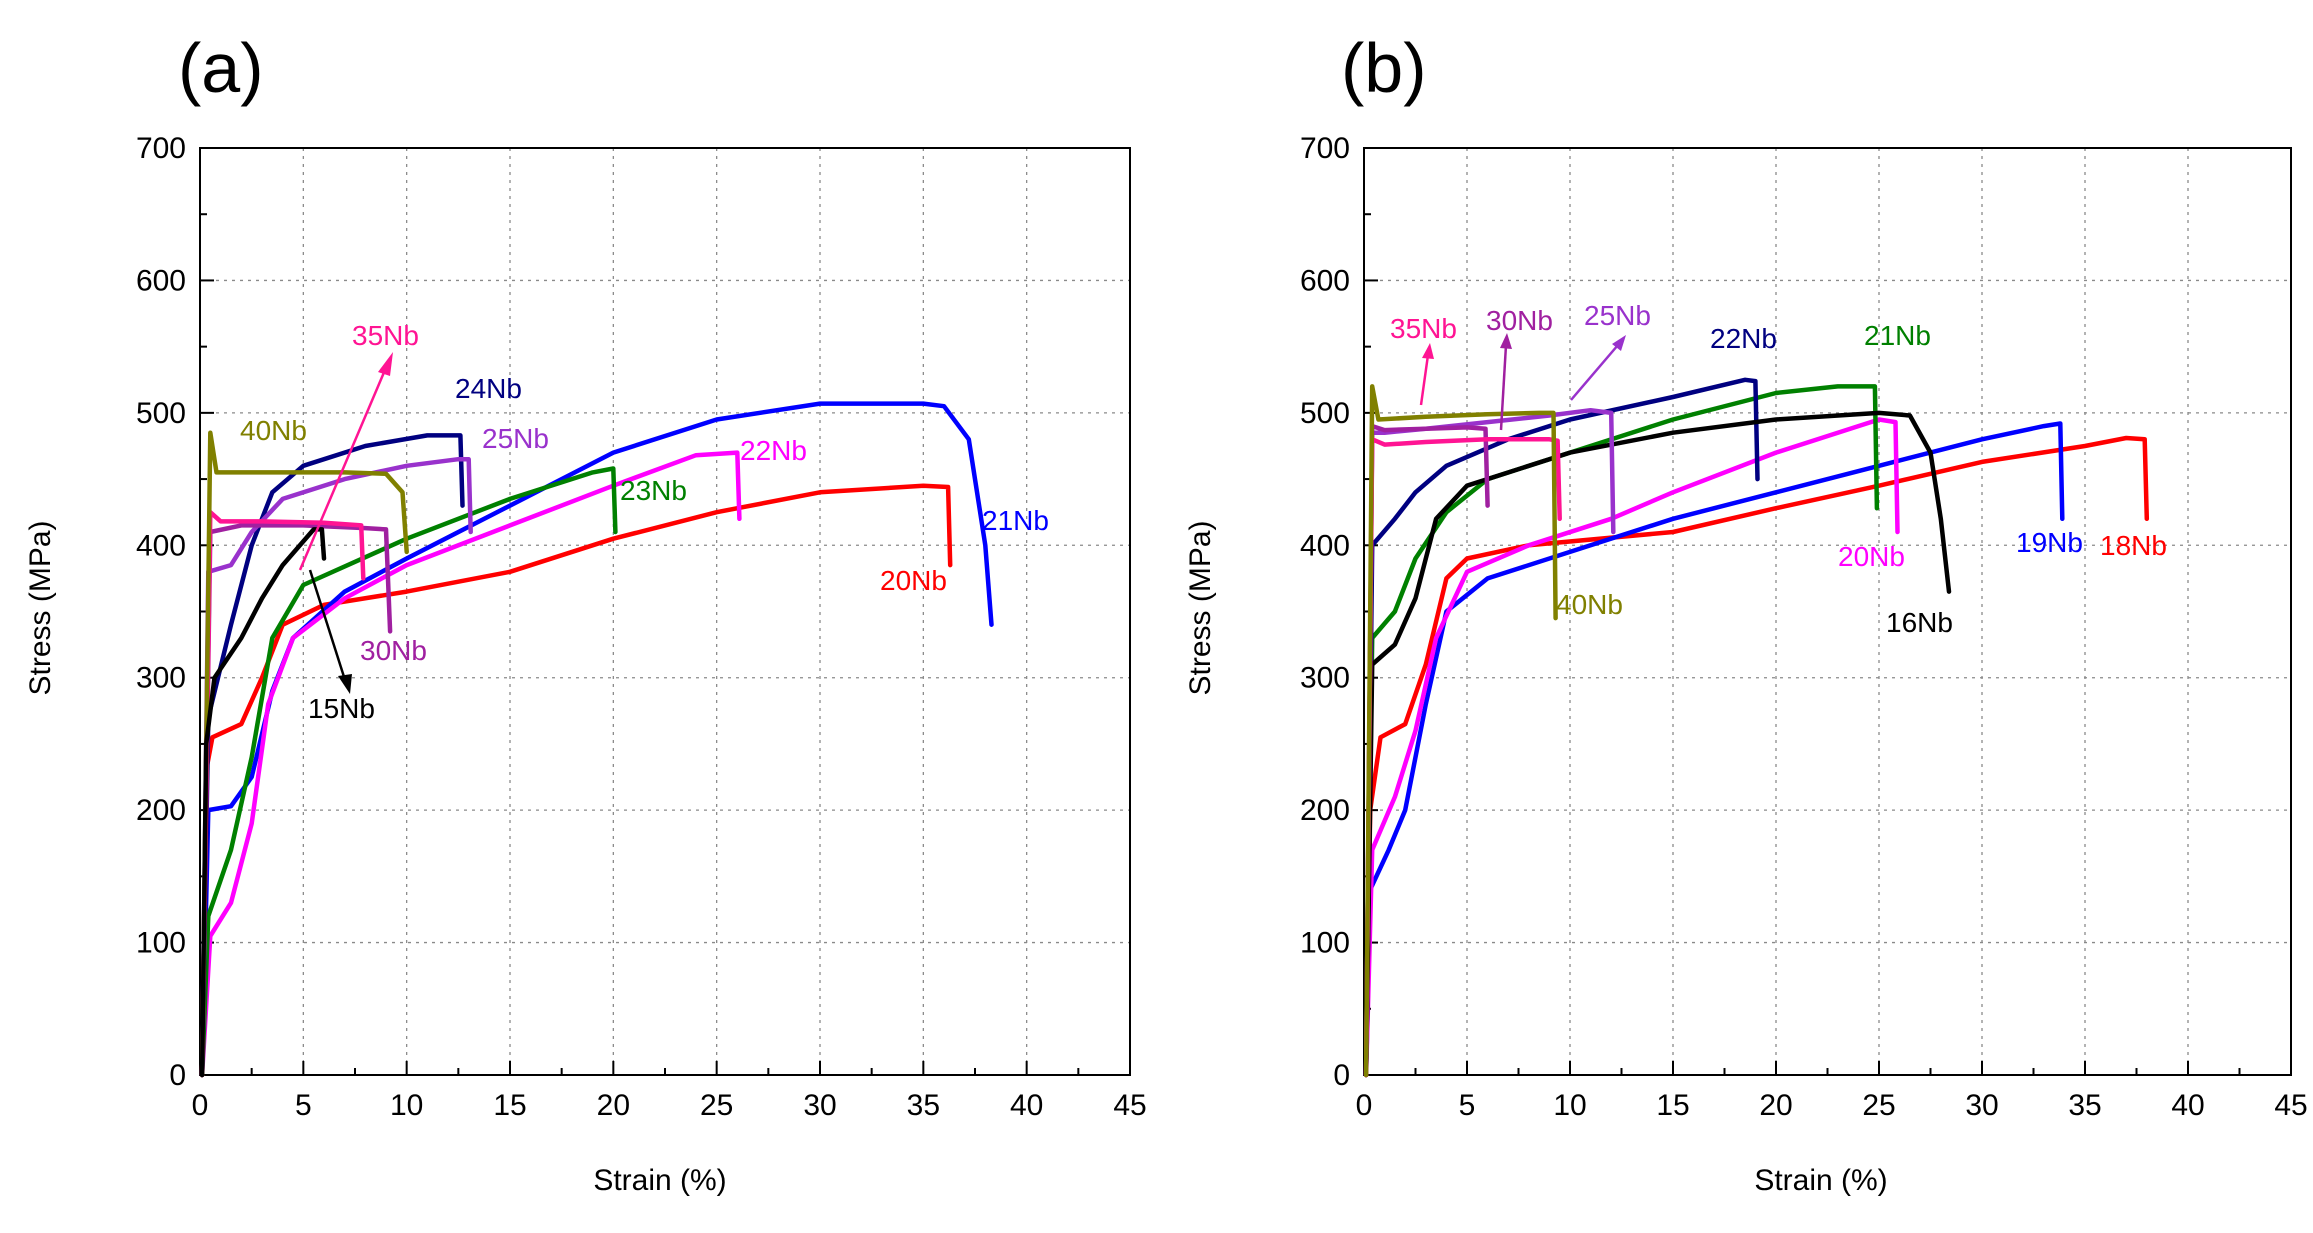 The width and height of the screenshot is (2313, 1233). I want to click on curve-label-23nb: 23Nb, so click(653, 490).